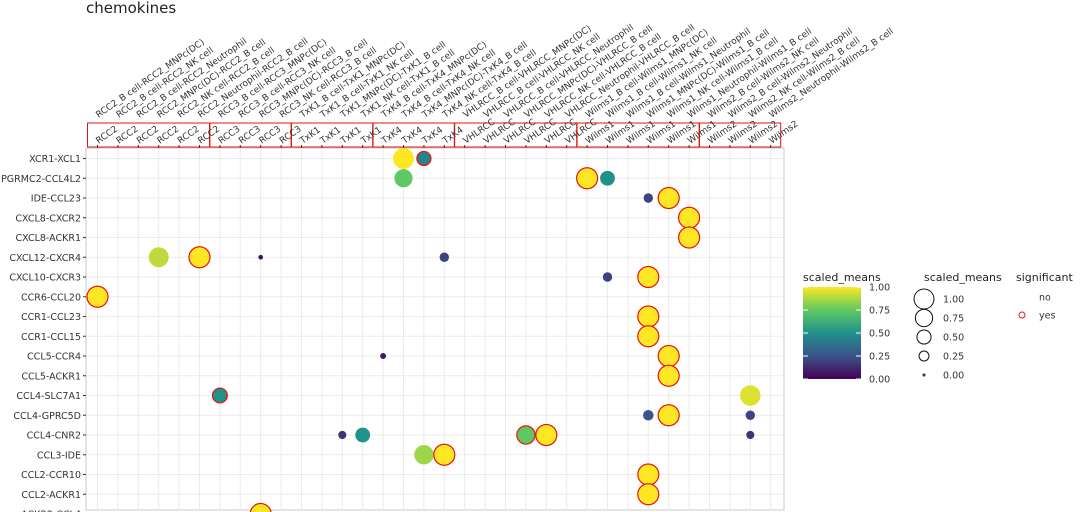  Describe the element at coordinates (47, 416) in the screenshot. I see `y-tick-label: CCL4-GPRC5D` at that location.